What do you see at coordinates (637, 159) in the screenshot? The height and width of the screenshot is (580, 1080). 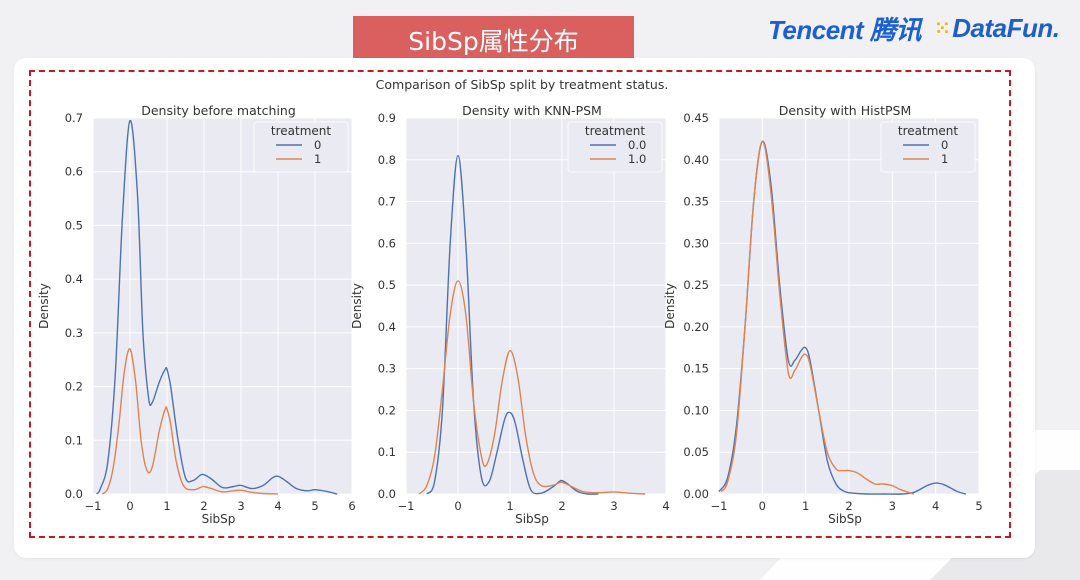 I see `legend-entry-label: 1.0` at bounding box center [637, 159].